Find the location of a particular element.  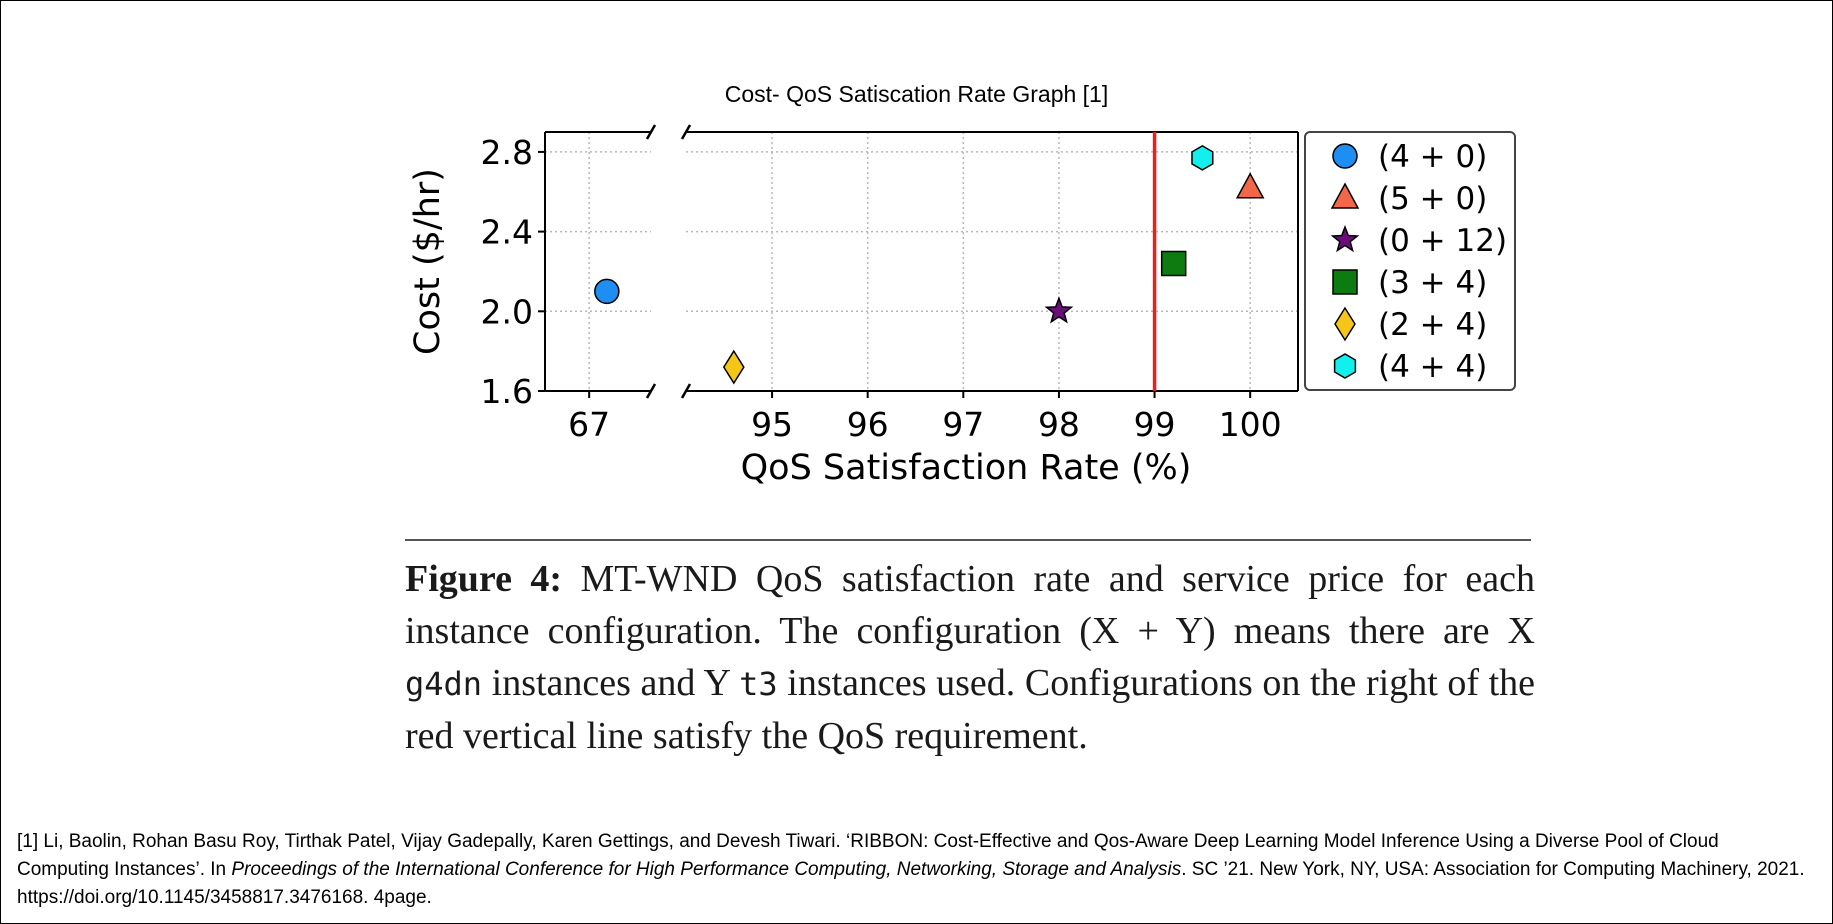

x-tick-label: 67 is located at coordinates (589, 424).